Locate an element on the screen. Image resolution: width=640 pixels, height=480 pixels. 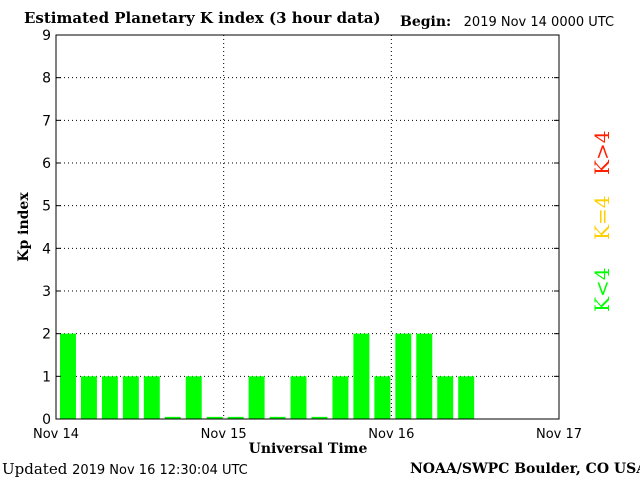
y-tick-label: 0 is located at coordinates (46, 420).